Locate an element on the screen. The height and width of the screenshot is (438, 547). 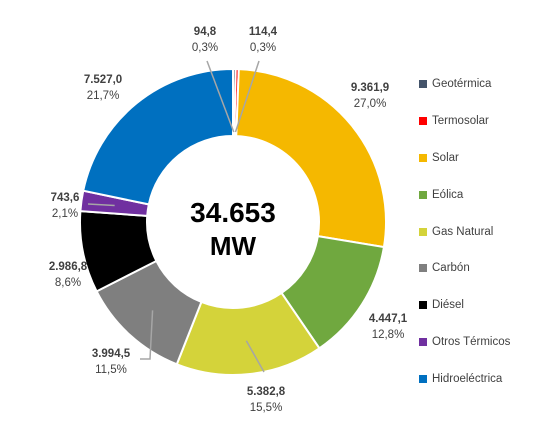
legend-label: Geotérmica is located at coordinates (462, 84).